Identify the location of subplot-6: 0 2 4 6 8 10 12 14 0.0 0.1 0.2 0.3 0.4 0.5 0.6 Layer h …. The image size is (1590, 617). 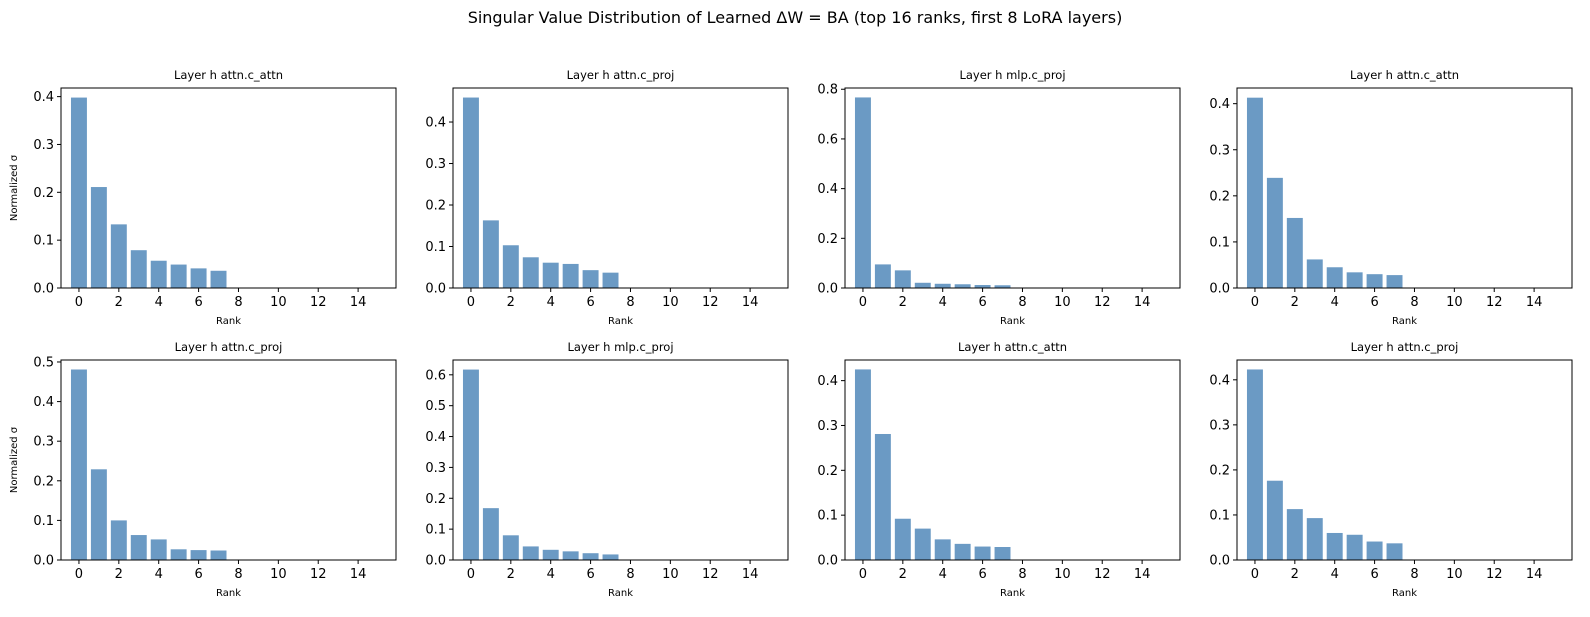
(607, 469).